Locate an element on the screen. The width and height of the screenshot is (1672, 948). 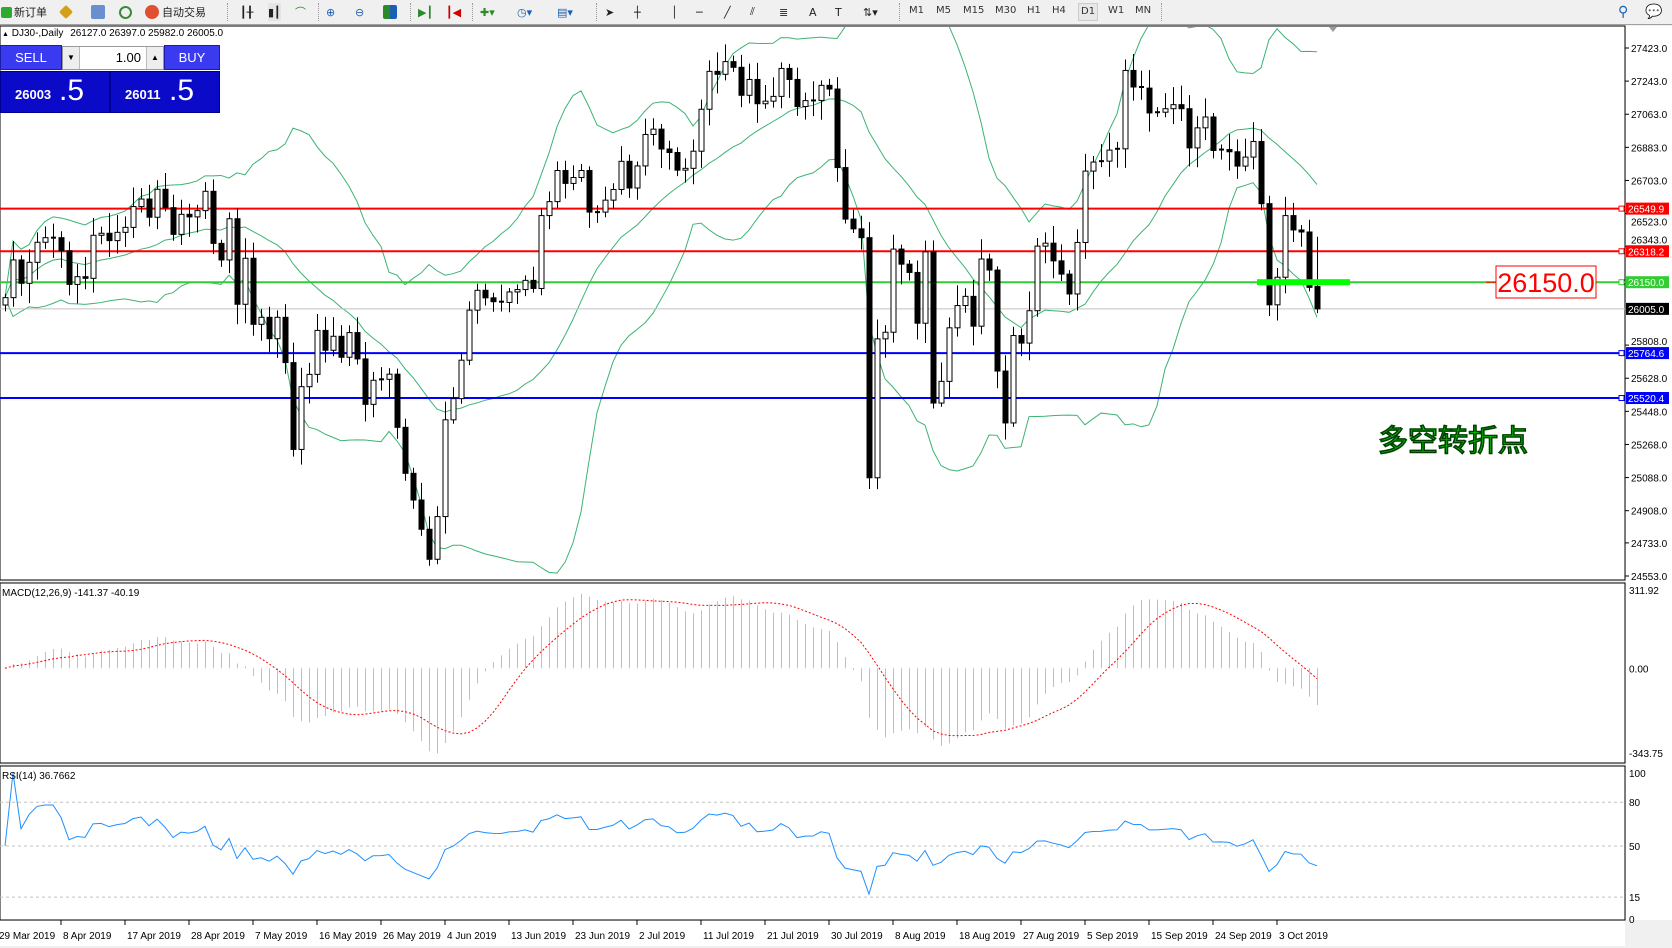
buy-button: BUY is located at coordinates (192, 57).